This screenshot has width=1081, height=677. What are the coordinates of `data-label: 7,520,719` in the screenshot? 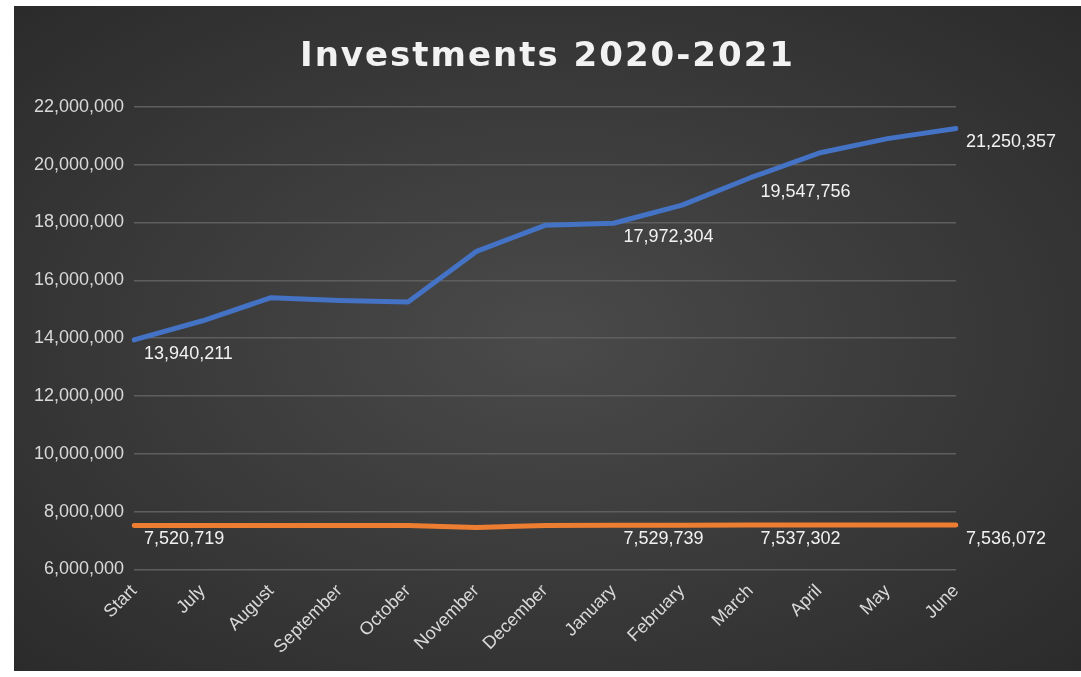 It's located at (184, 538).